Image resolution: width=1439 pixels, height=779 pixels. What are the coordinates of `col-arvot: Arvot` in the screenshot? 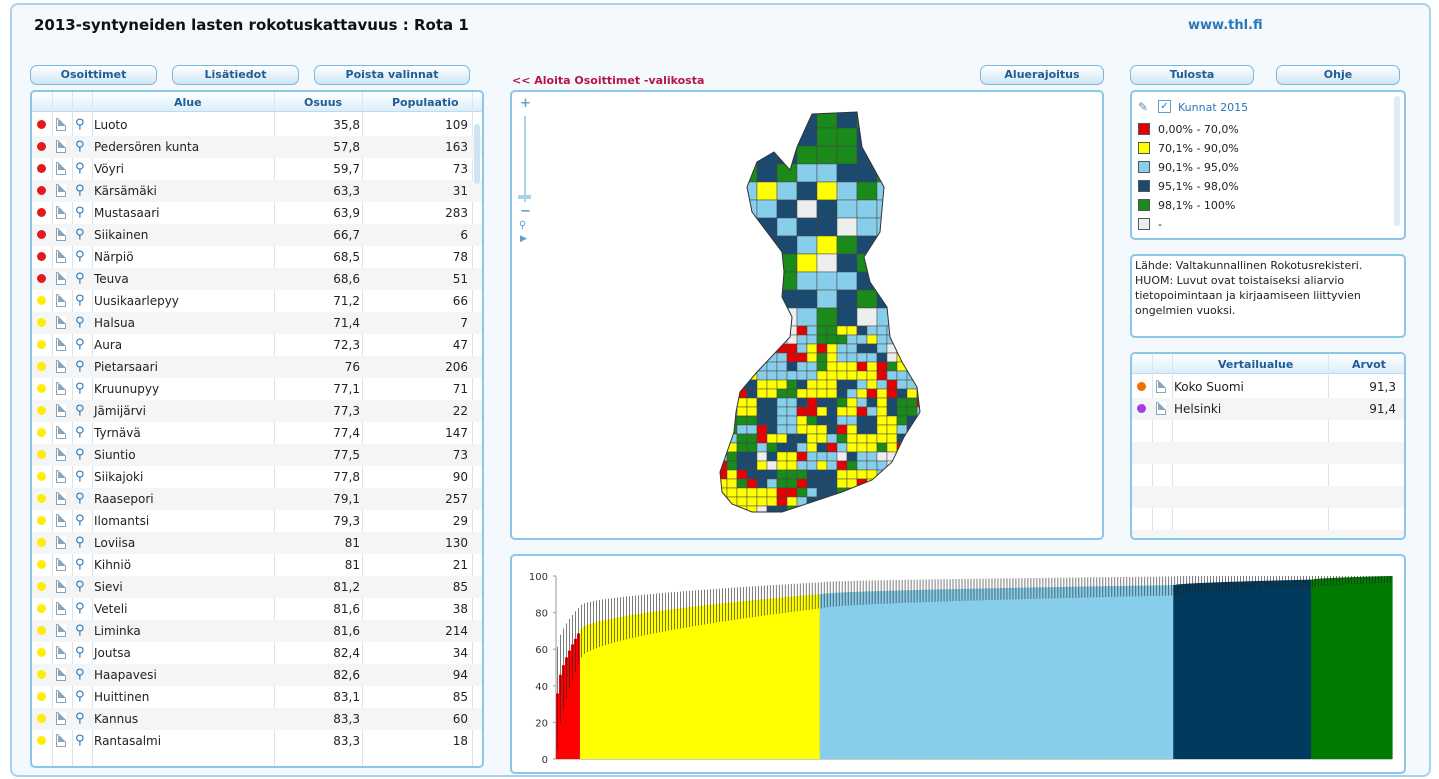 It's located at (1369, 364).